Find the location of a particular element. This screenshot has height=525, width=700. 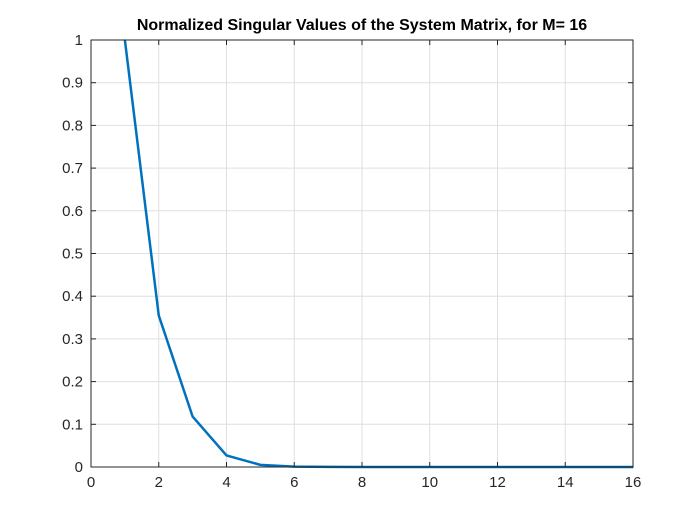

y-tick-label: 0.7 is located at coordinates (72, 168).